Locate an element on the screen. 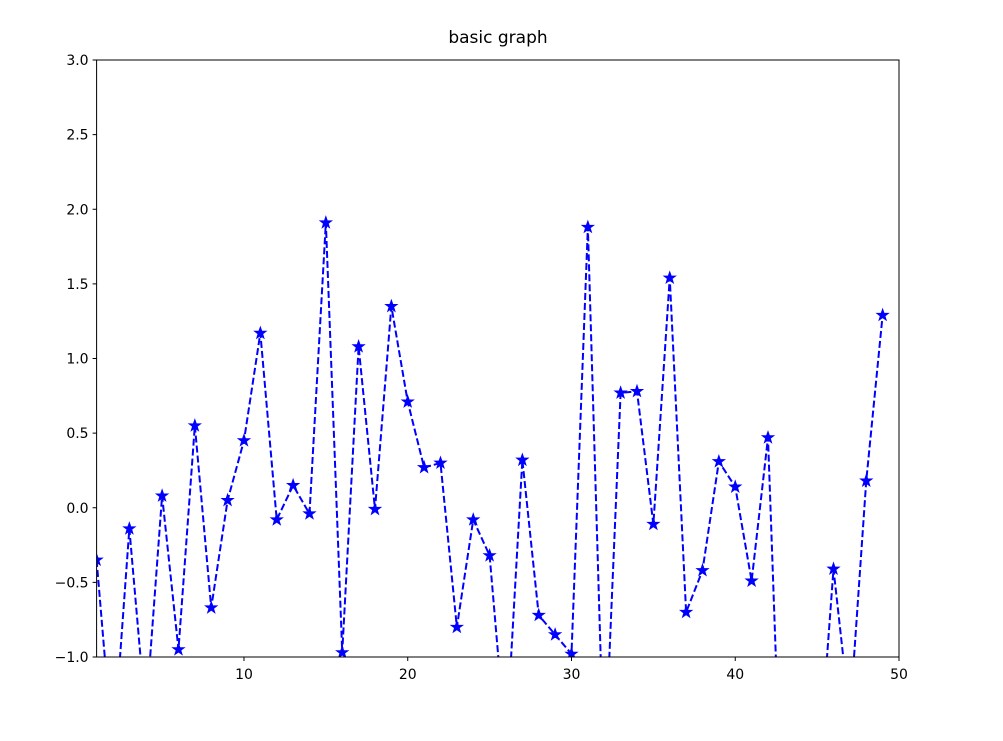 This screenshot has height=741, width=1003. y-tick-label: 1.5 is located at coordinates (77, 285).